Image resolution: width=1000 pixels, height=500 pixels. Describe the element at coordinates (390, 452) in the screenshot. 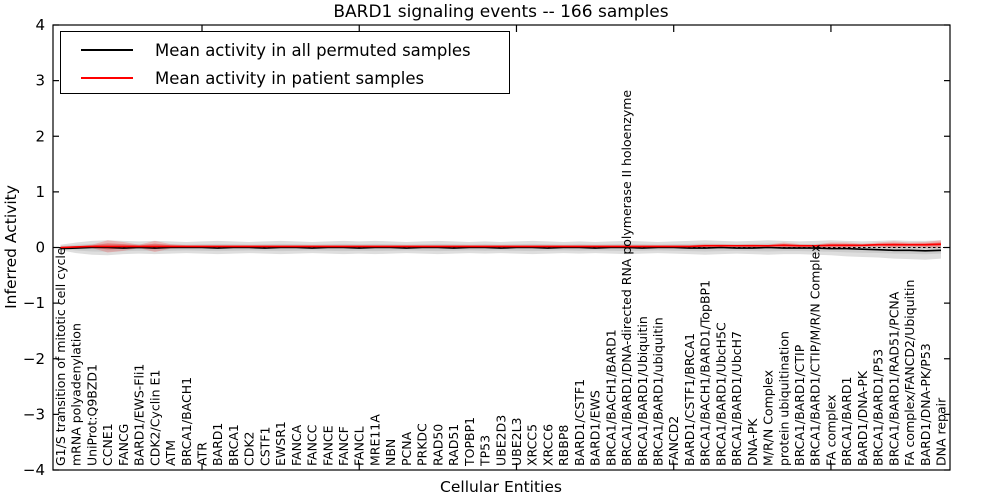

I see `svg-text: NBN` at that location.